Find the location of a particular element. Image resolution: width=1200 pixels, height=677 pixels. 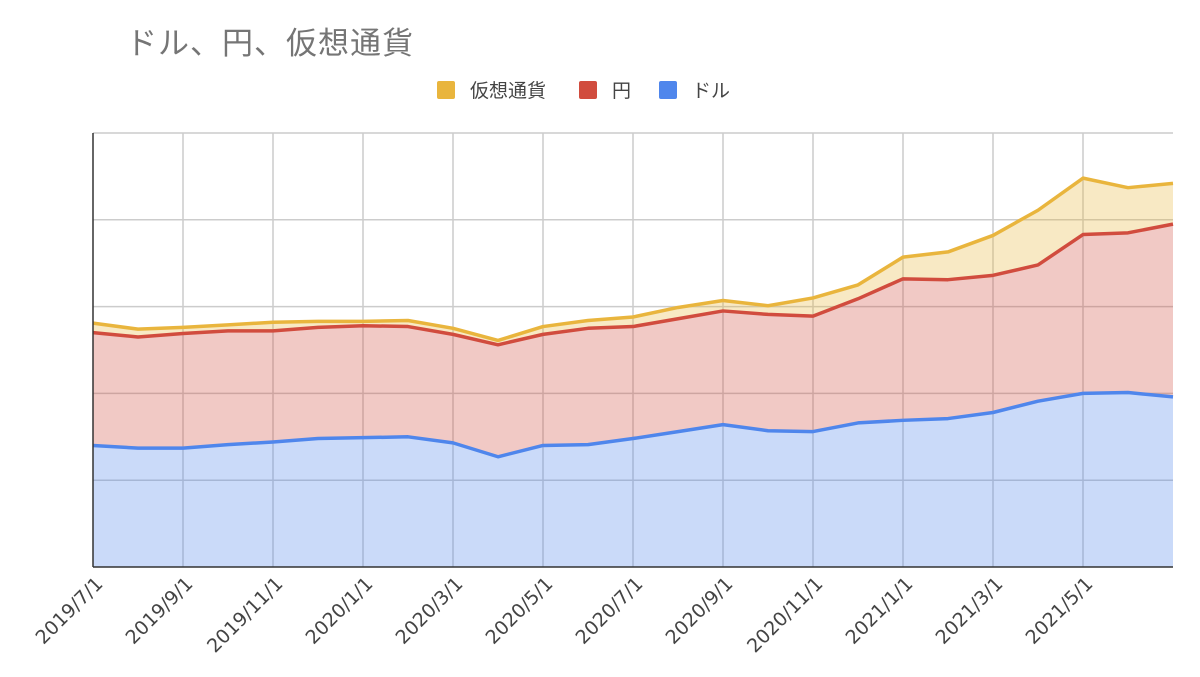

x-tick-label: 2021/1/1 is located at coordinates (880, 611).